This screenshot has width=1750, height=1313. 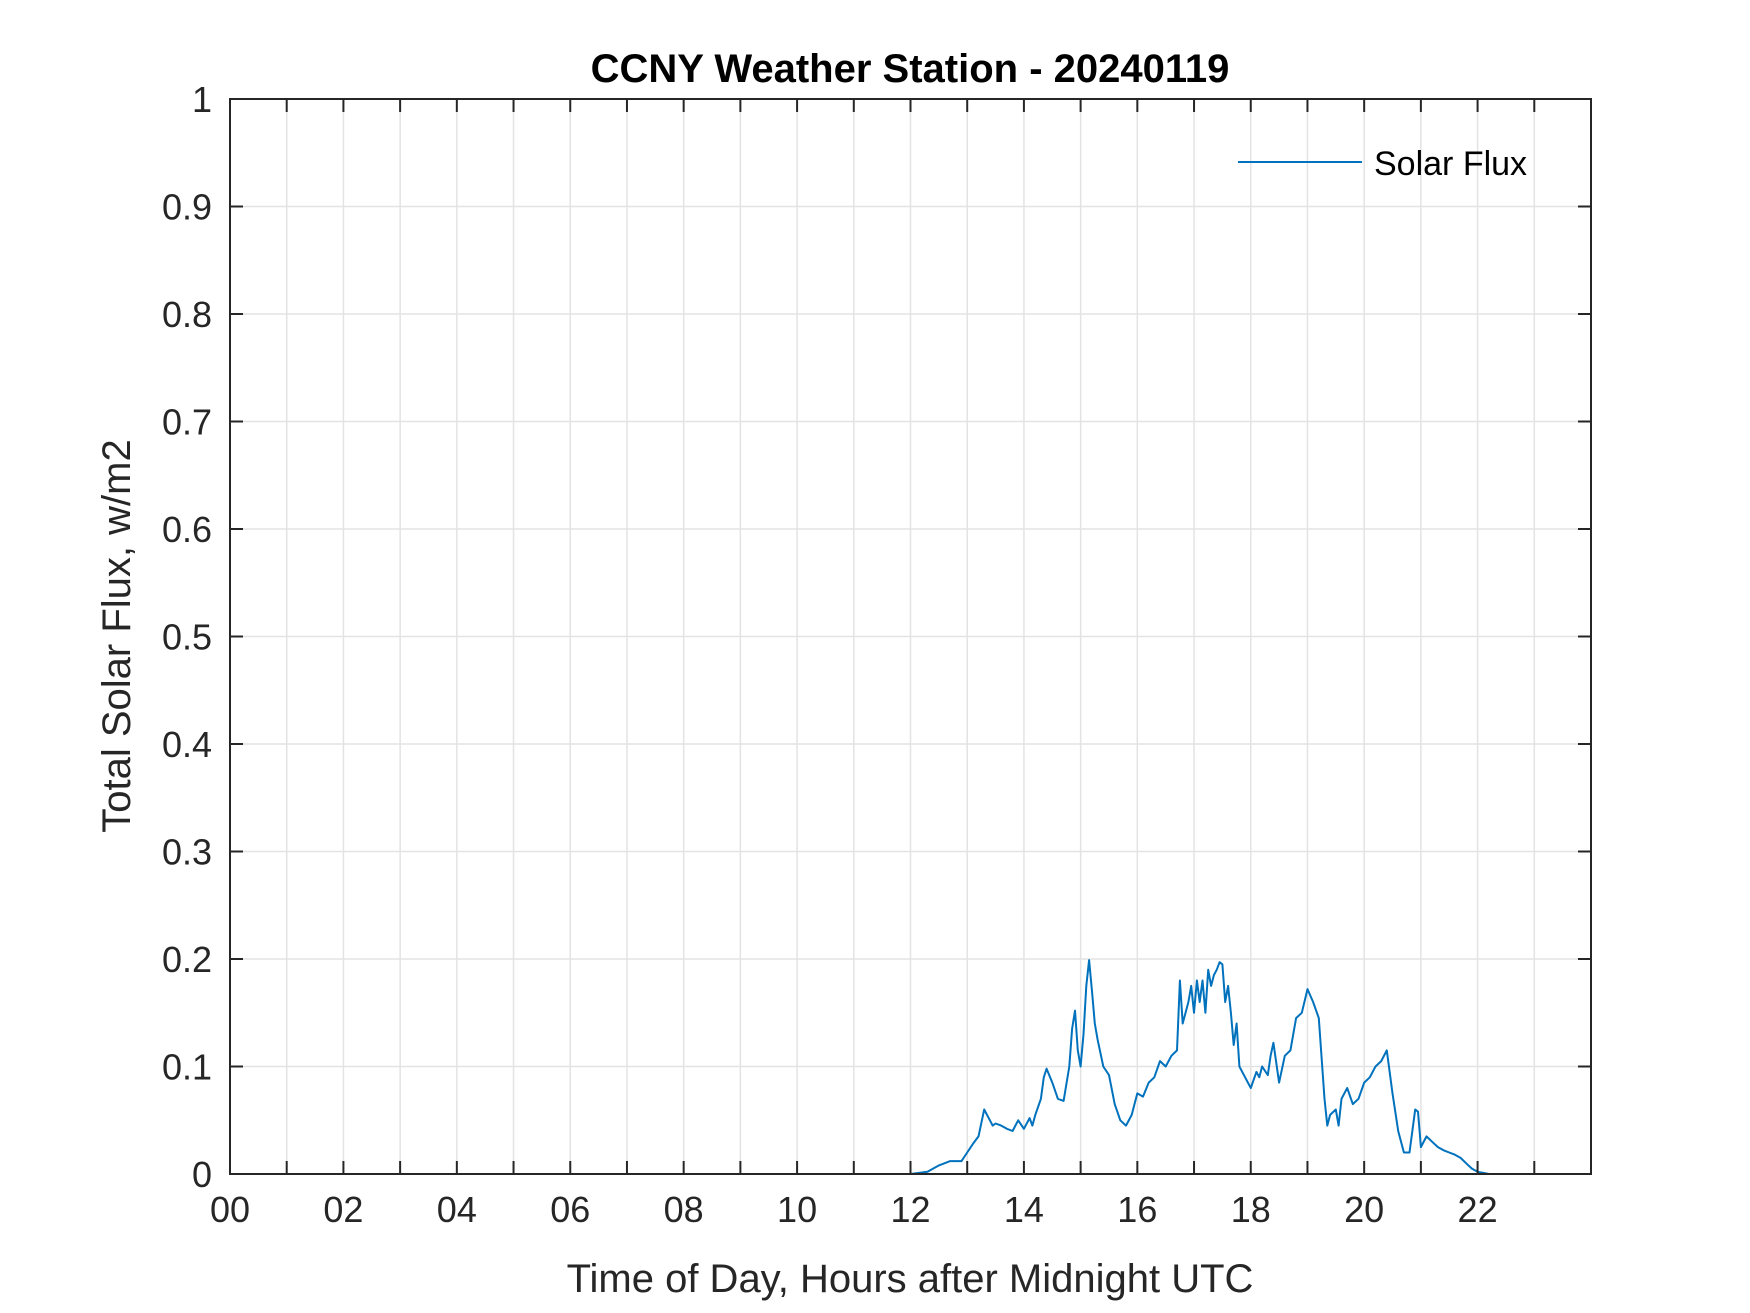 What do you see at coordinates (854, 1209) in the screenshot?
I see `x-tick-labels: 00 02 04 06 08 10 12 14 16 18 20 22` at bounding box center [854, 1209].